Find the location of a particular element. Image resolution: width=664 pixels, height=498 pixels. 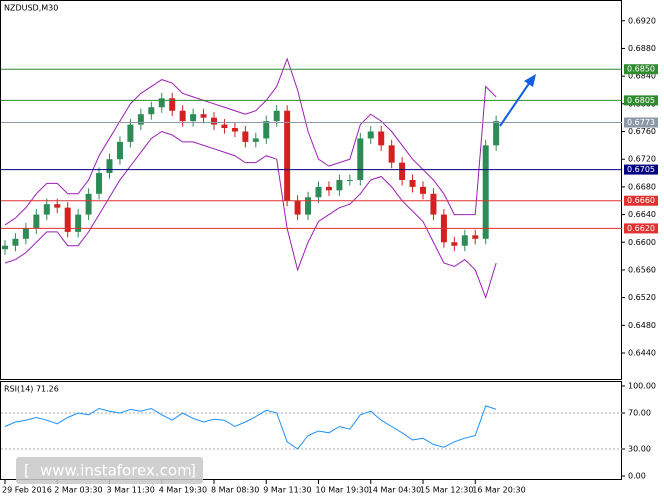

y-tick-label: 0.6480 is located at coordinates (642, 325).